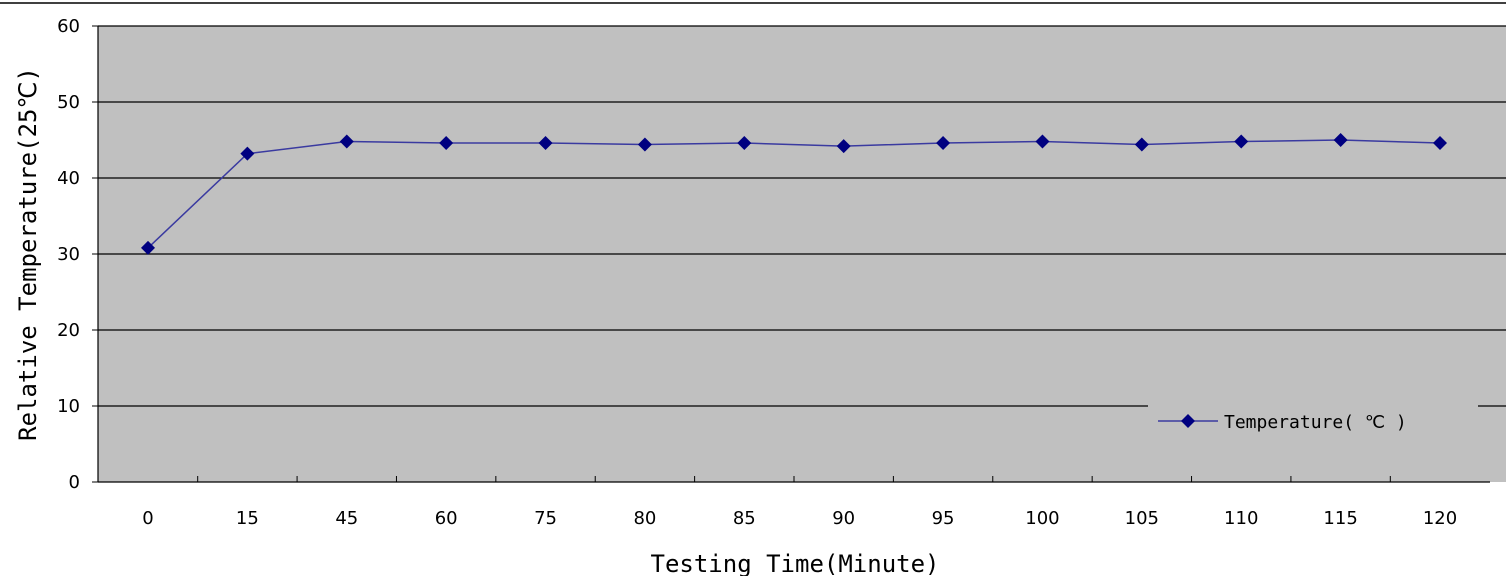  I want to click on y-tick-label: 0, so click(74, 482).